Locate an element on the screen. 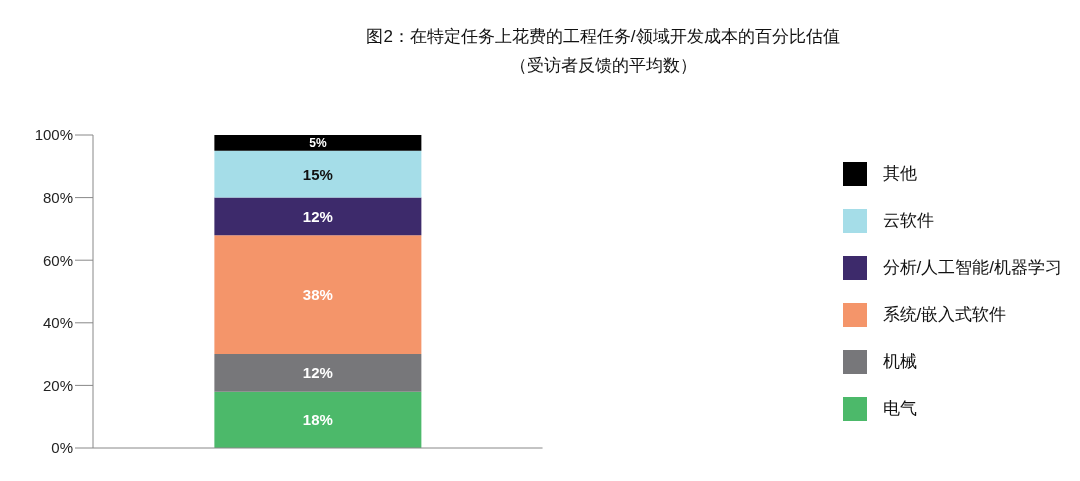  data-label: 18% is located at coordinates (317, 420).